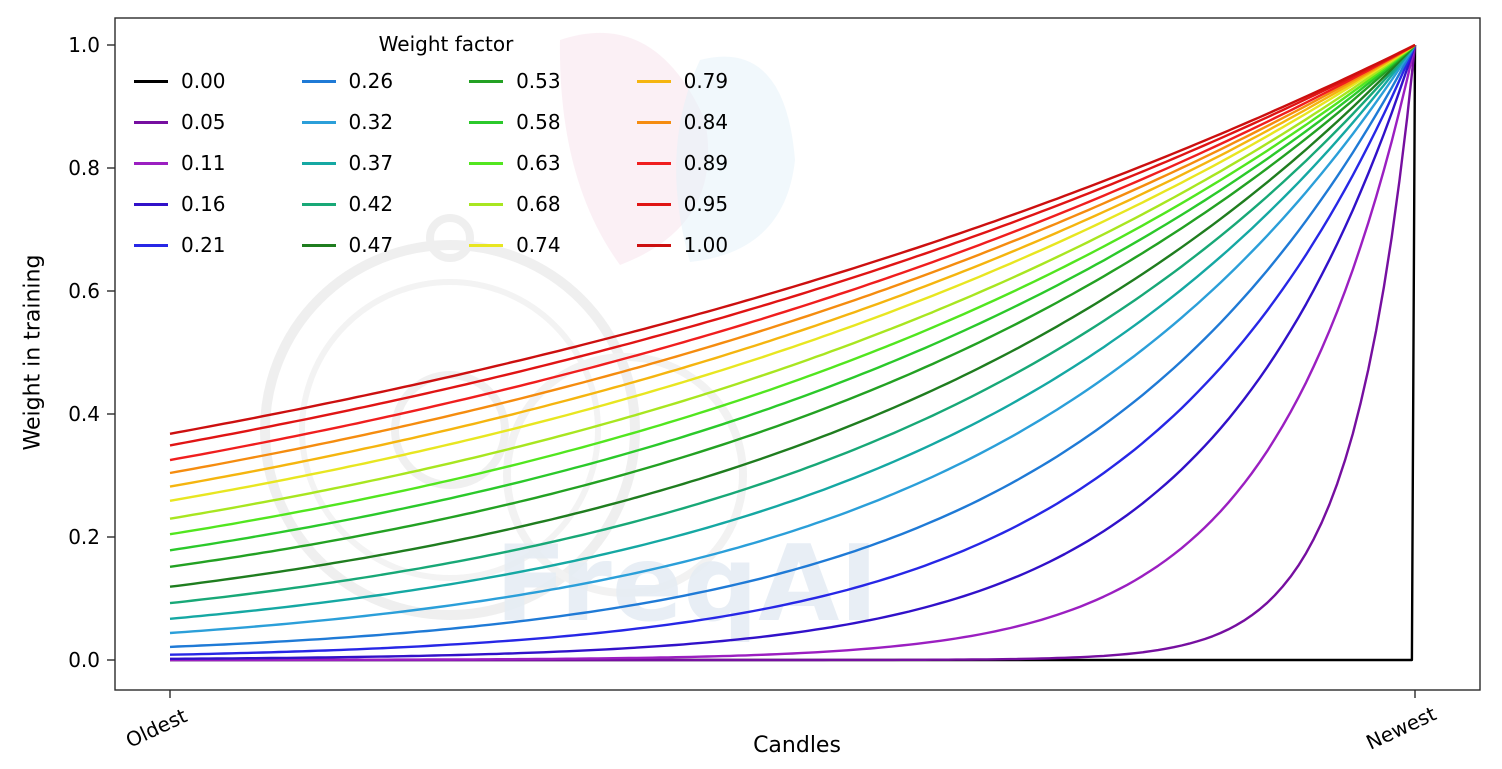 Image resolution: width=1502 pixels, height=769 pixels. Describe the element at coordinates (33, 352) in the screenshot. I see `y-axis-label: Weight in training` at that location.